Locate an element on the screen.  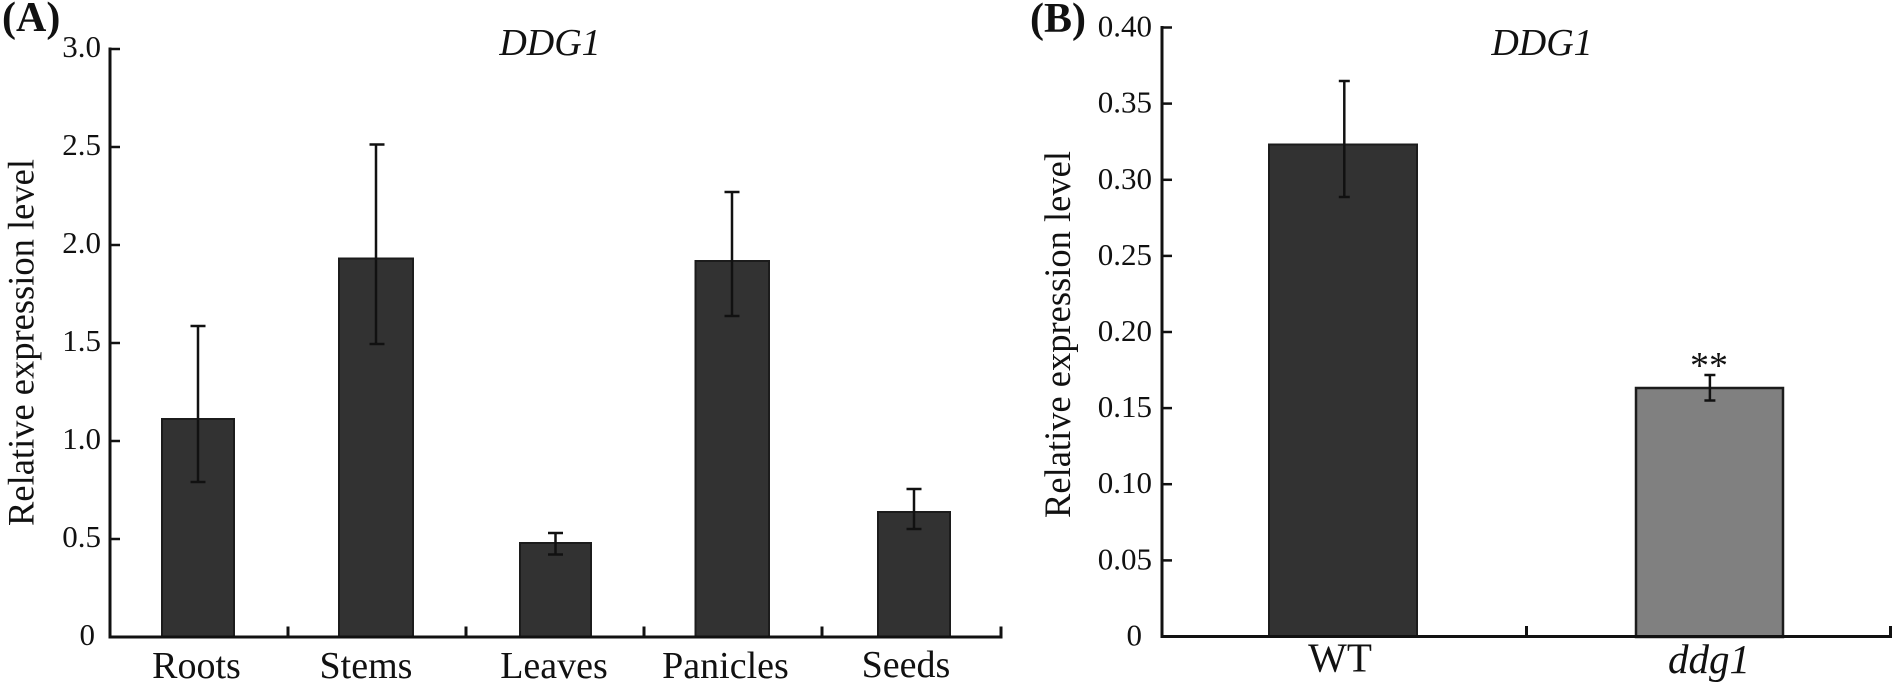
svg-text: WT is located at coordinates (1340, 658).